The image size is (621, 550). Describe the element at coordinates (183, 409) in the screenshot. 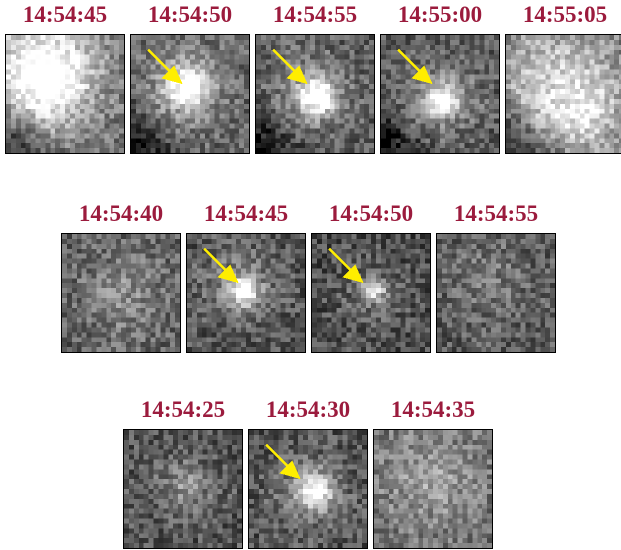

I see `timestamp: 14:54:25` at that location.